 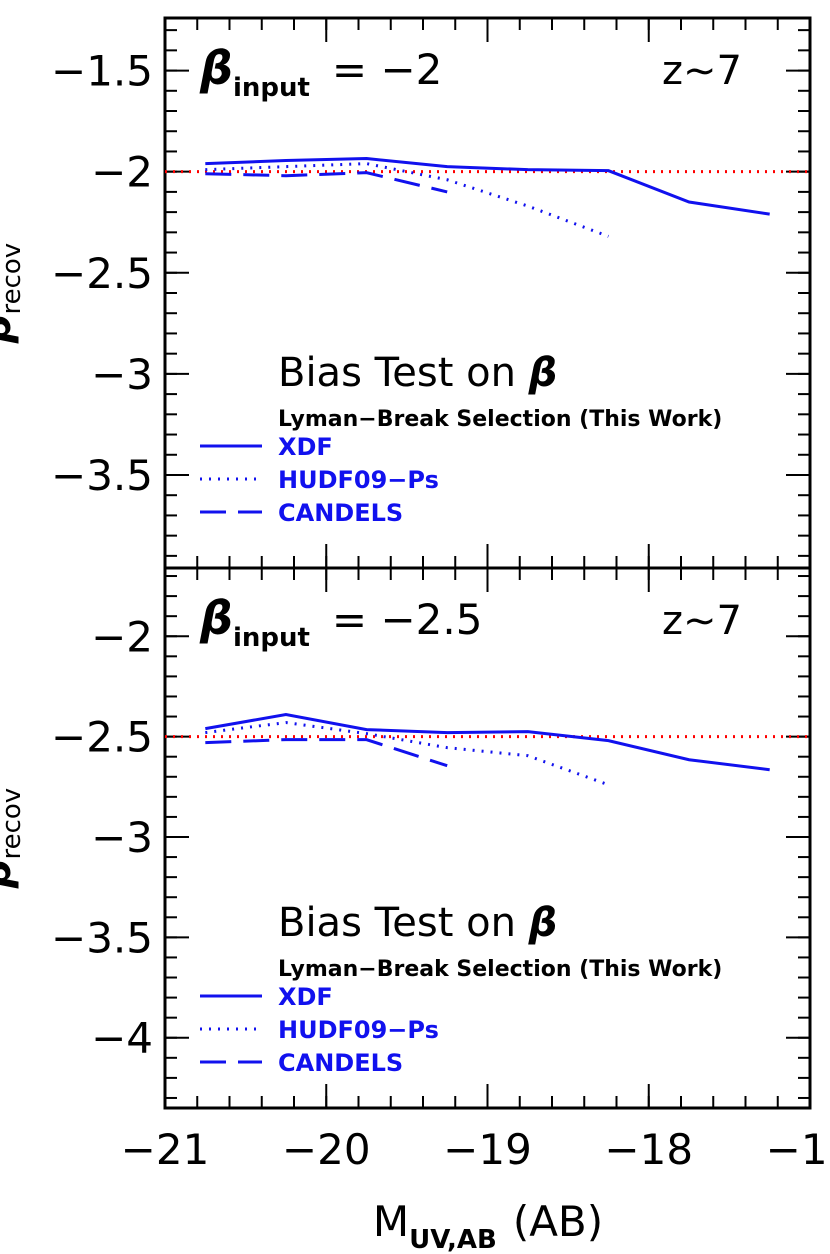 I want to click on x-label-rest: (AB), so click(x=558, y=1221).